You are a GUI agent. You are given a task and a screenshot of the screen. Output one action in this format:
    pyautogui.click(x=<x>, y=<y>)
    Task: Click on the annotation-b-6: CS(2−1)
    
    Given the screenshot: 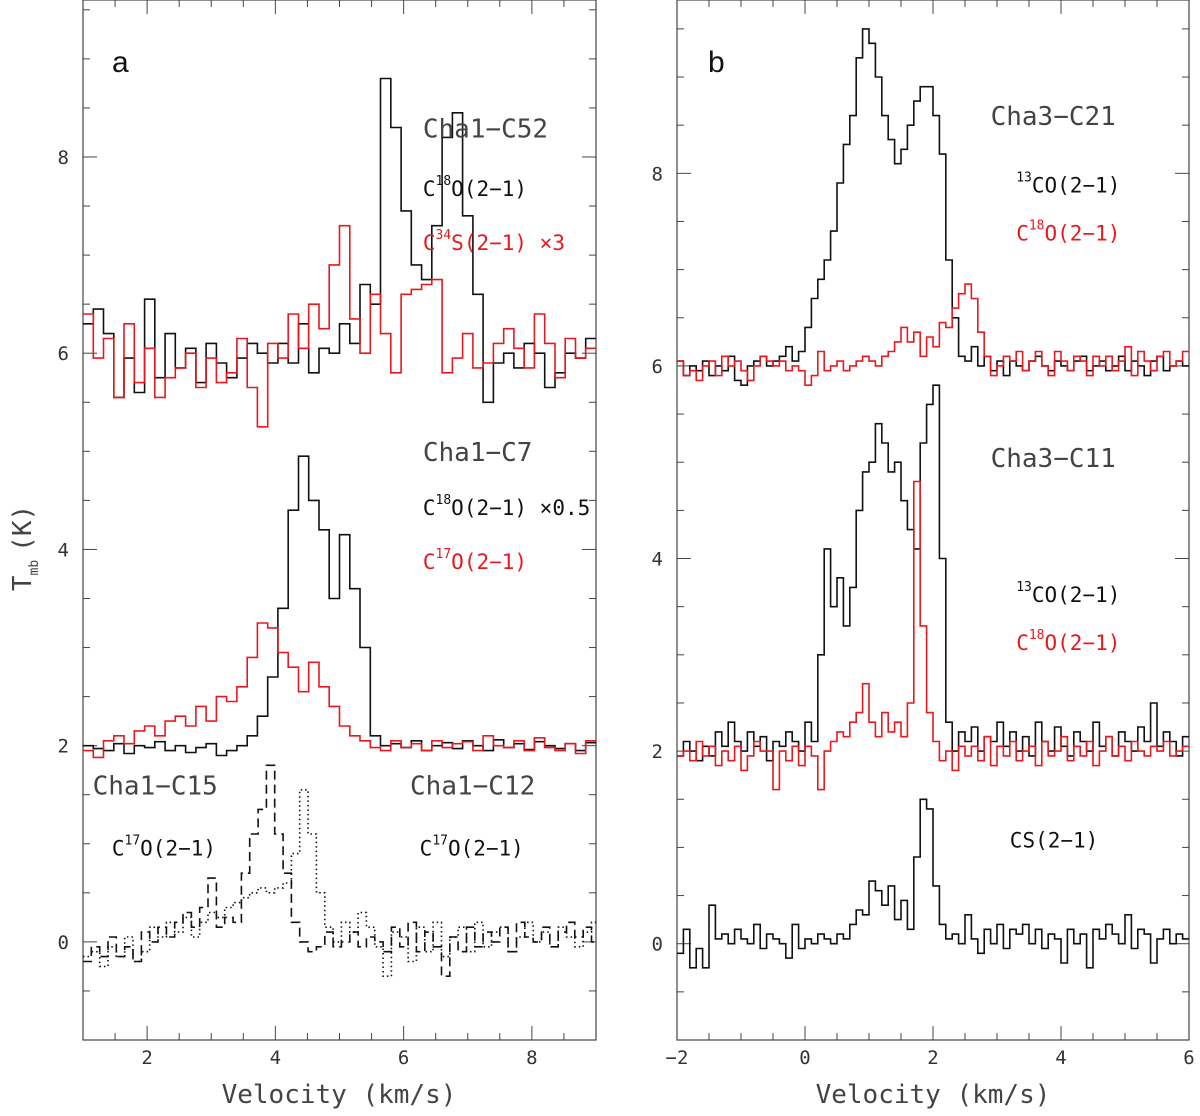 What is the action you would take?
    pyautogui.click(x=1054, y=840)
    